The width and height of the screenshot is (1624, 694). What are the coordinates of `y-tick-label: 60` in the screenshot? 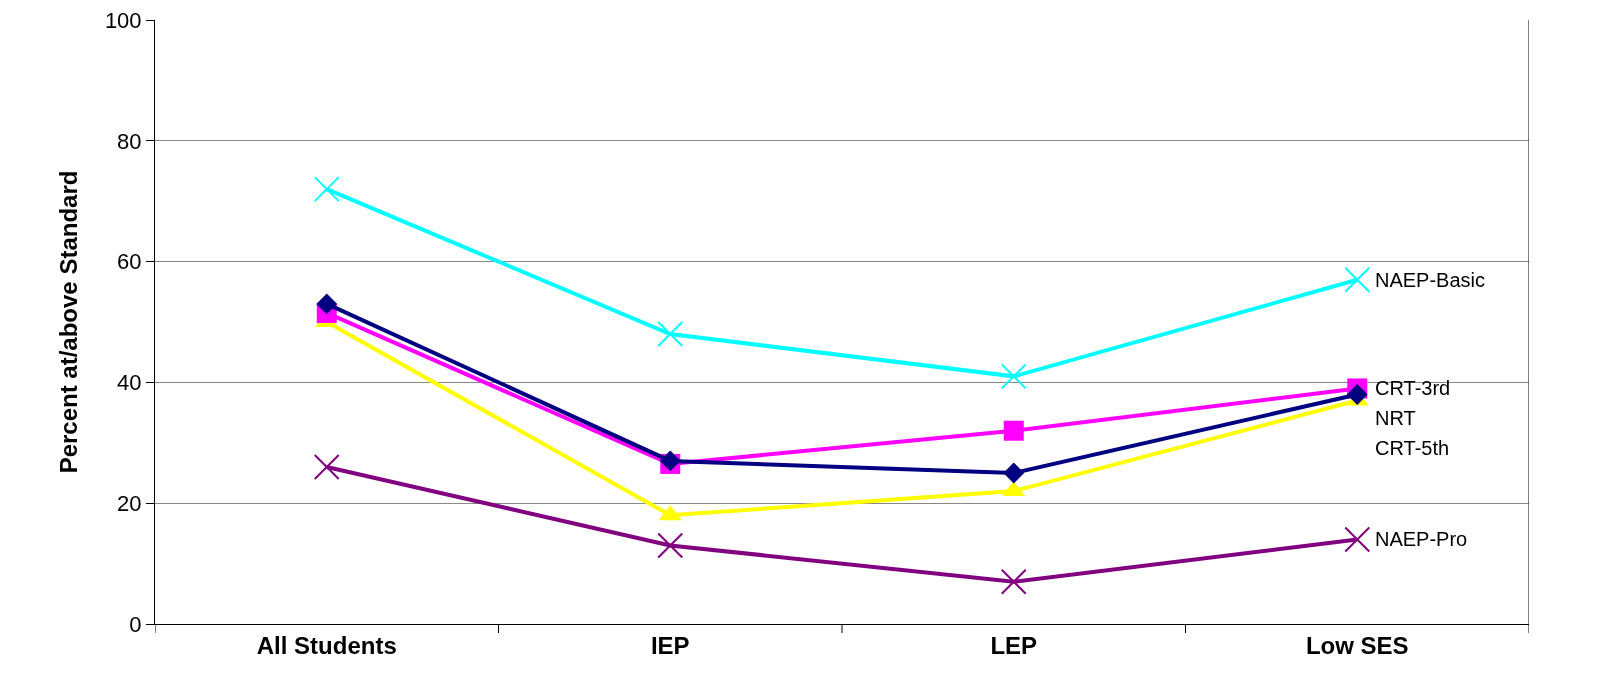 It's located at (129, 262).